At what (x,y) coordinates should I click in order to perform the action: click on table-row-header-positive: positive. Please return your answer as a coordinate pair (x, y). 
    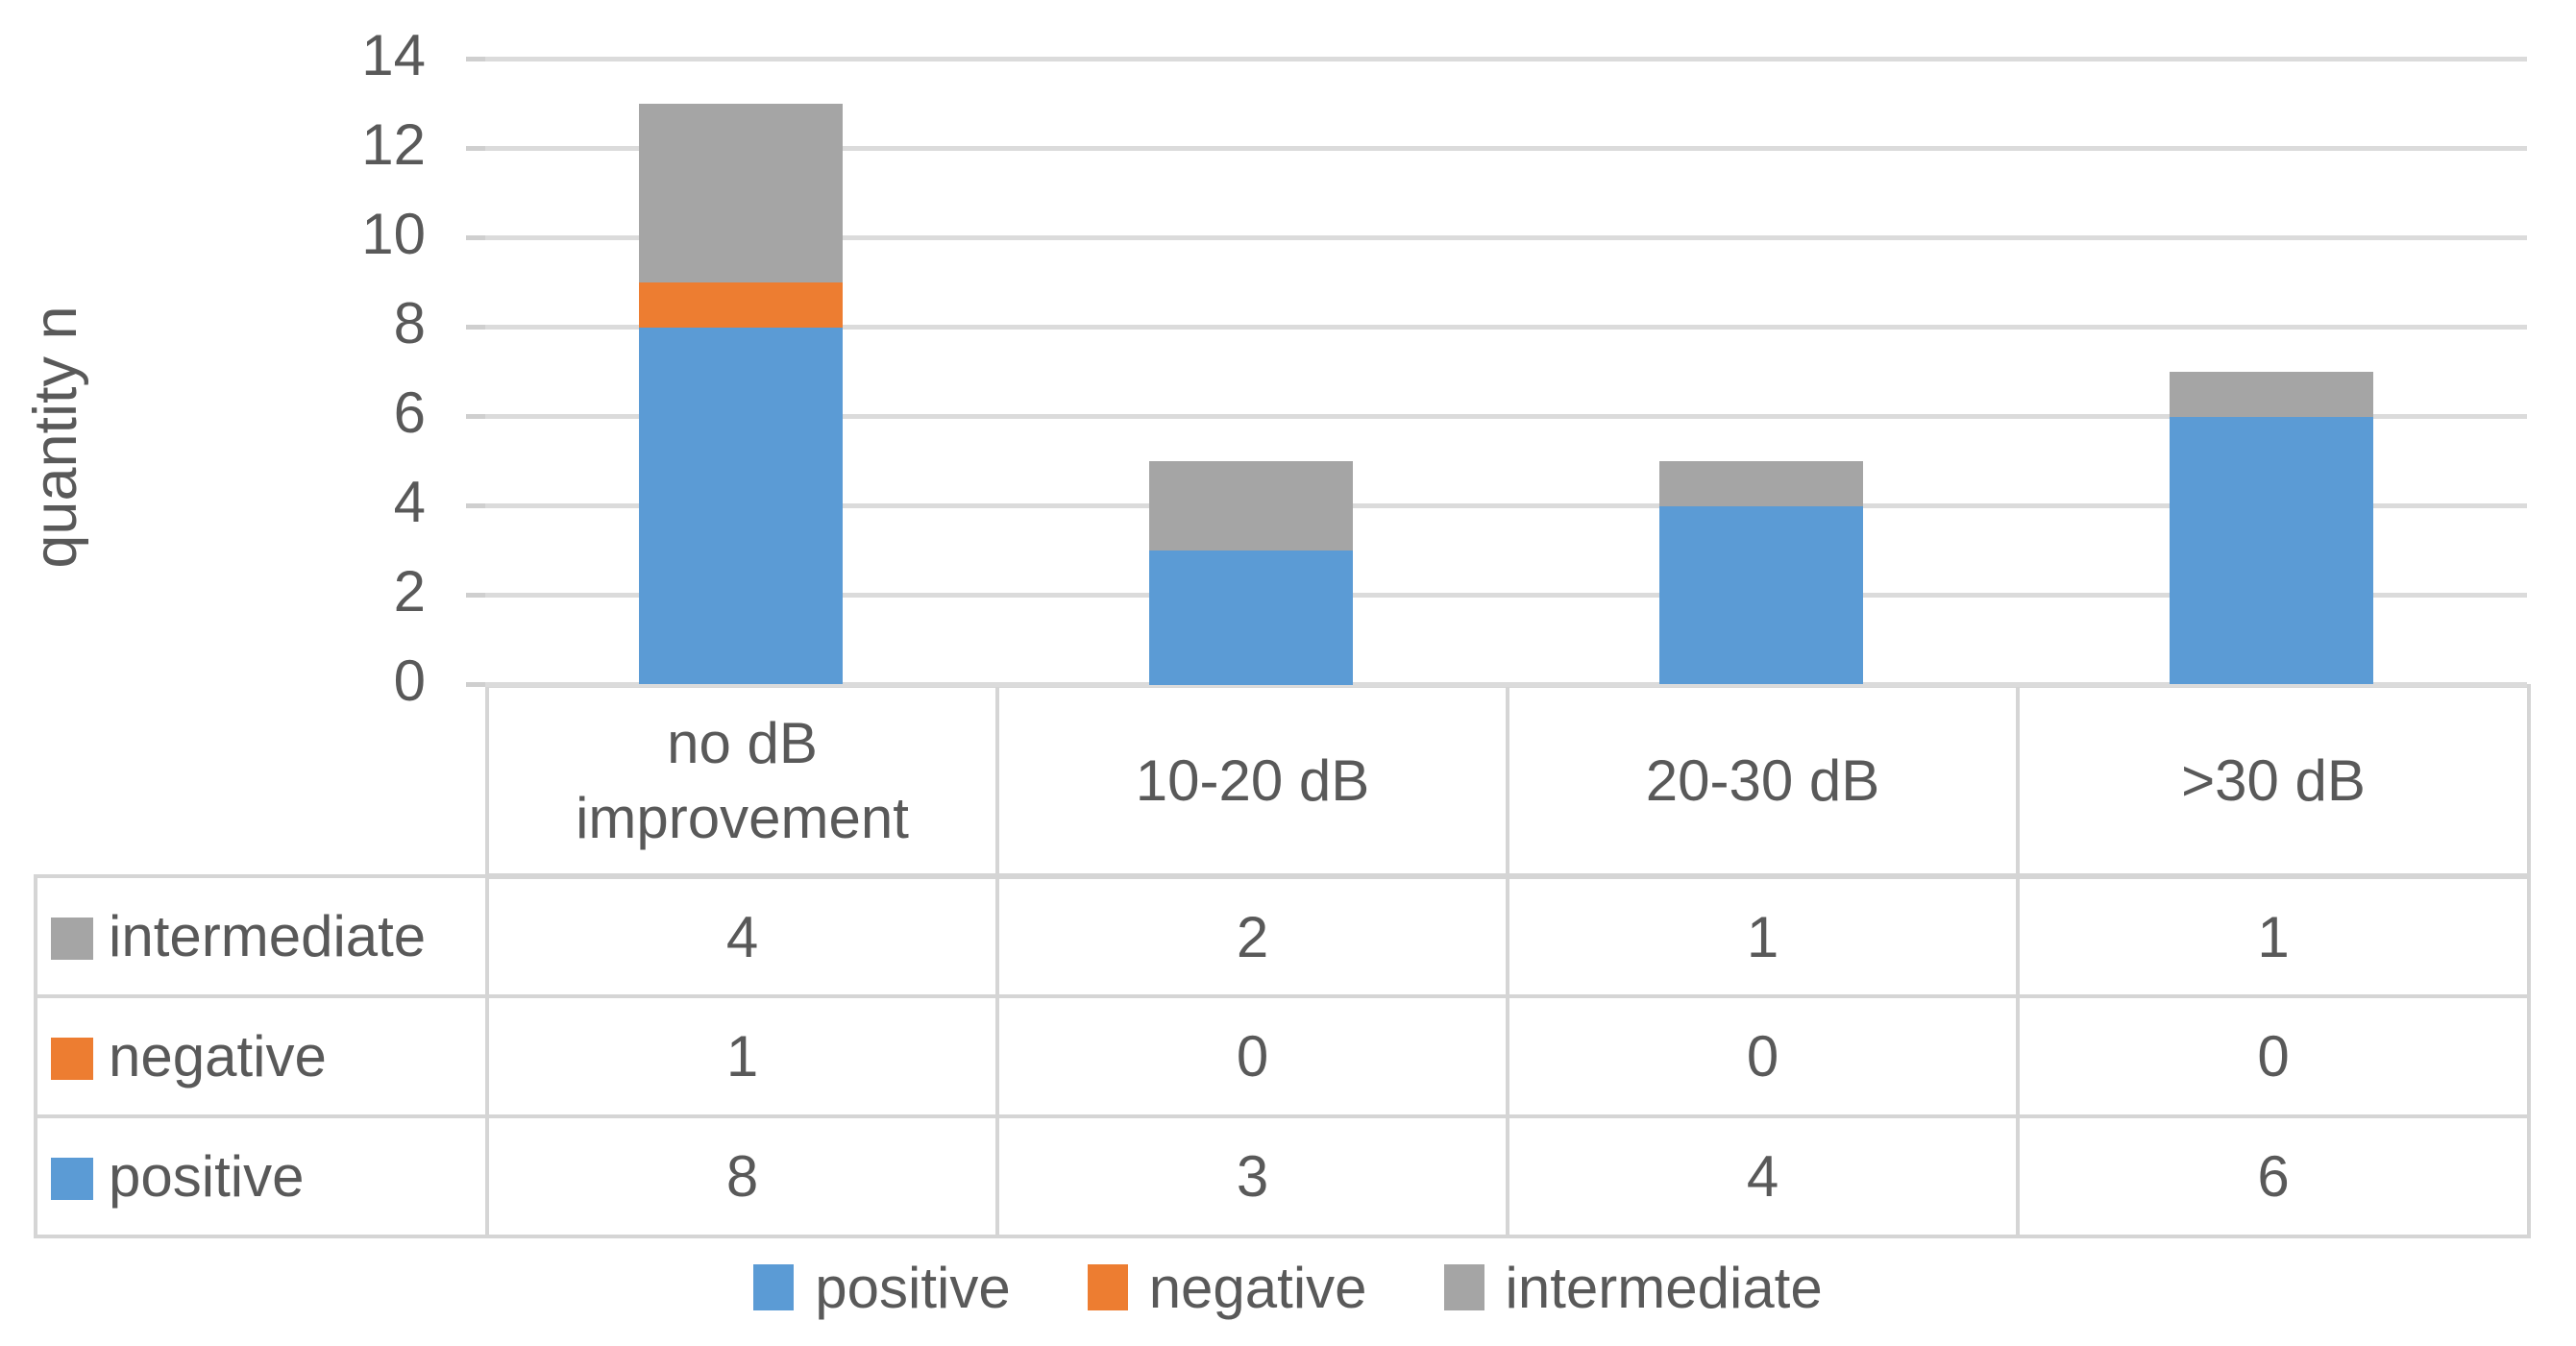
    Looking at the image, I should click on (261, 1176).